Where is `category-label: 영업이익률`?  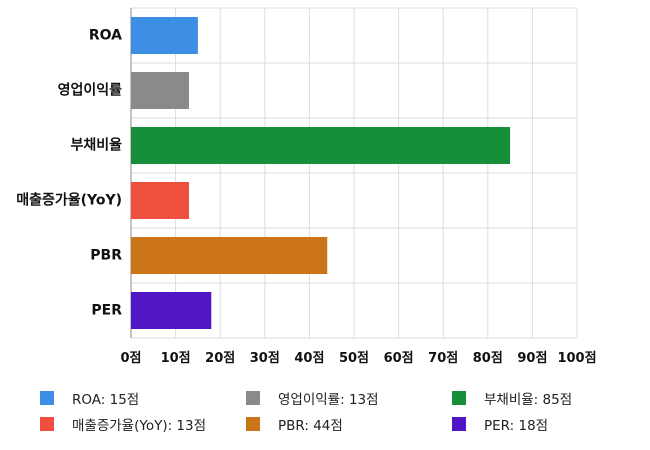 category-label: 영업이익률 is located at coordinates (90, 90).